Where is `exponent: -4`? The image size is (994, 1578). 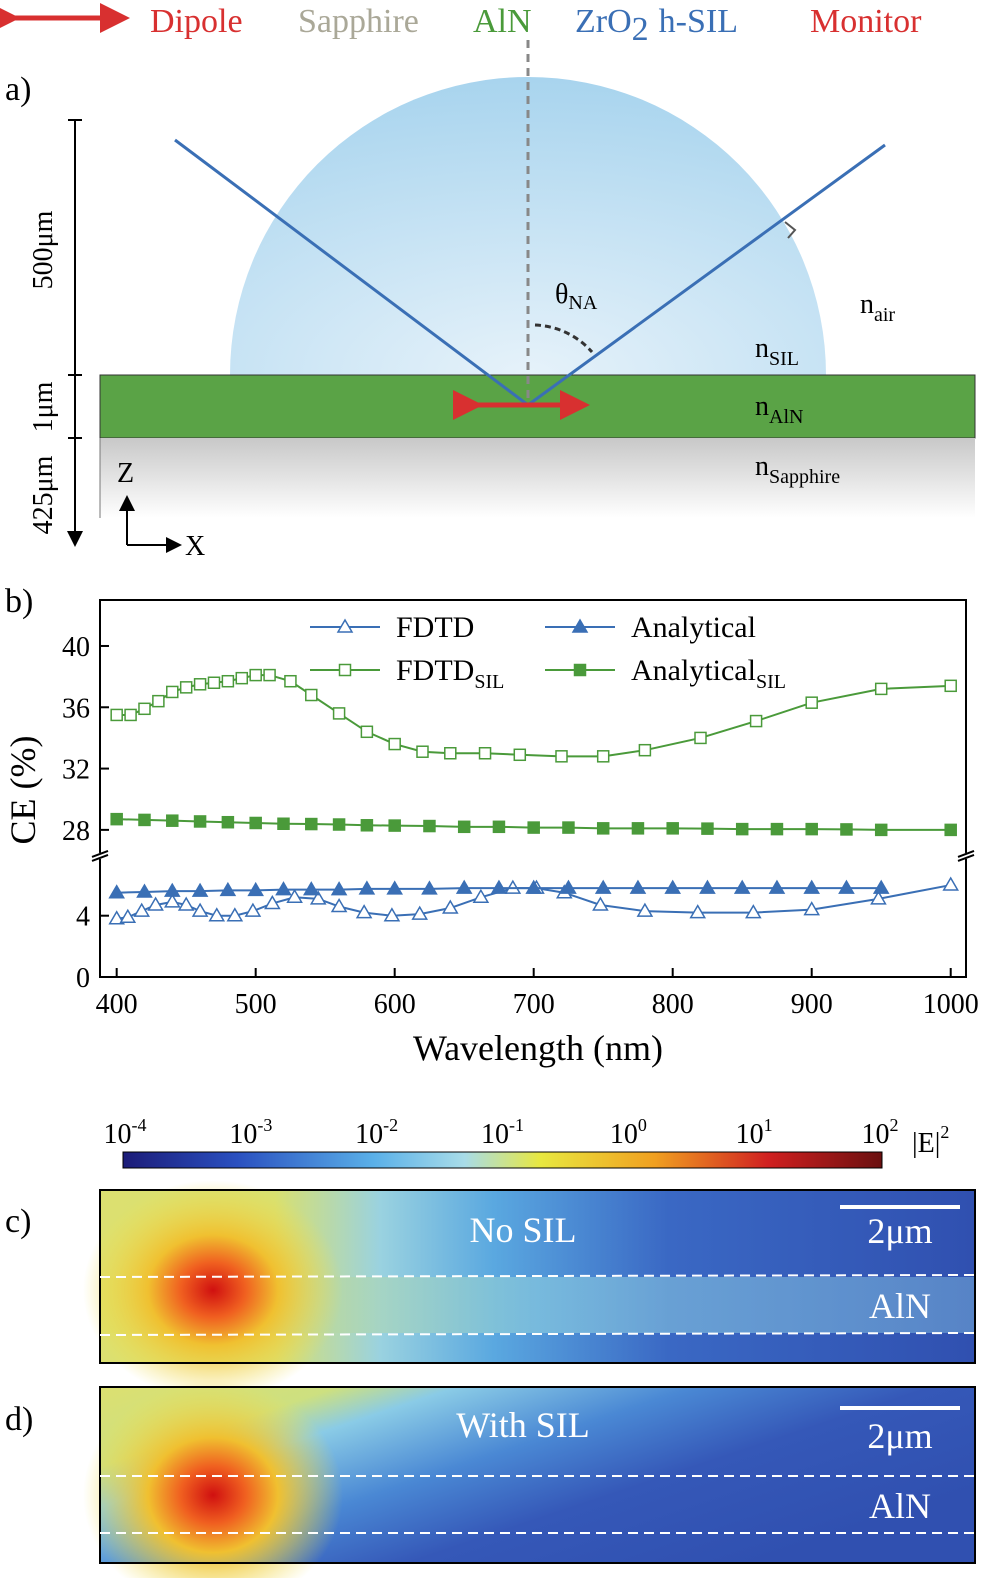 exponent: -4 is located at coordinates (139, 1125).